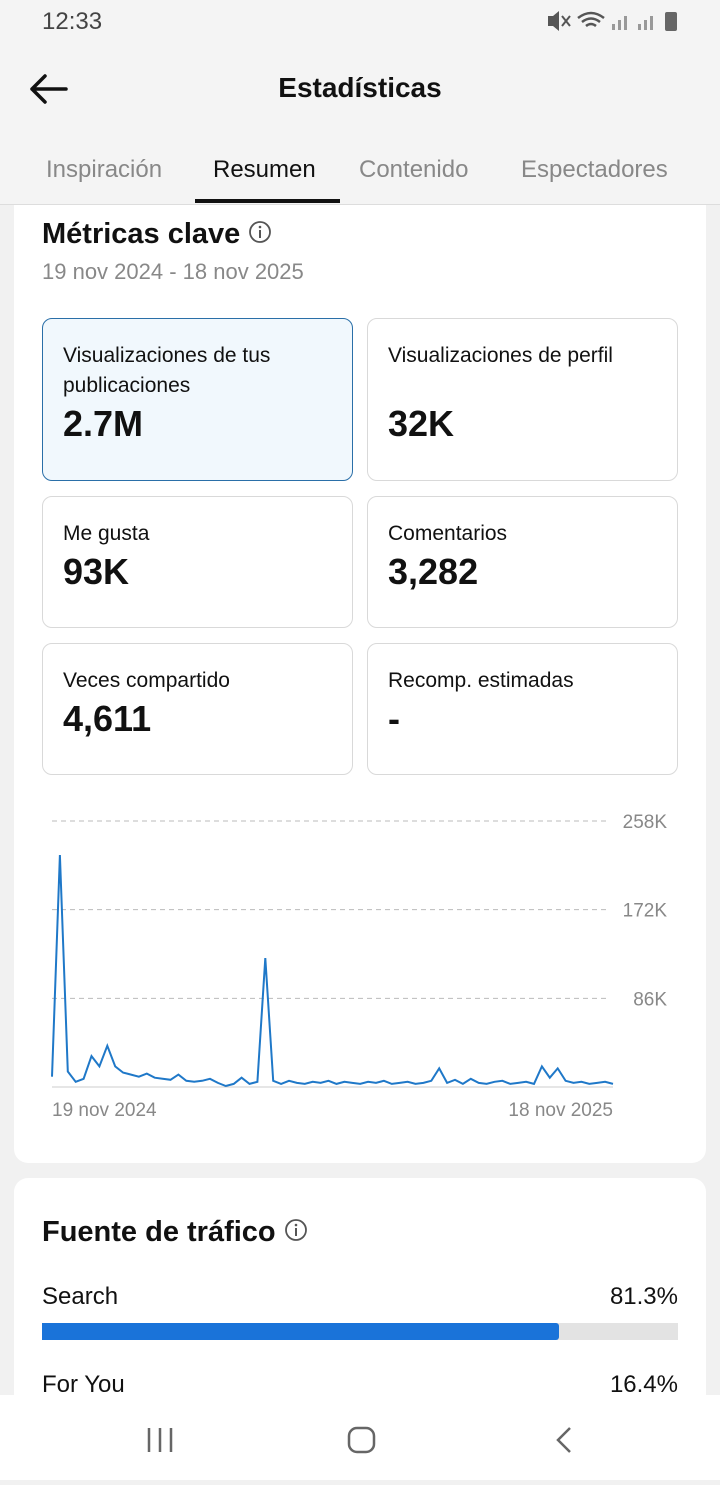  What do you see at coordinates (360, 87) in the screenshot?
I see `header-title: Estadísticas` at bounding box center [360, 87].